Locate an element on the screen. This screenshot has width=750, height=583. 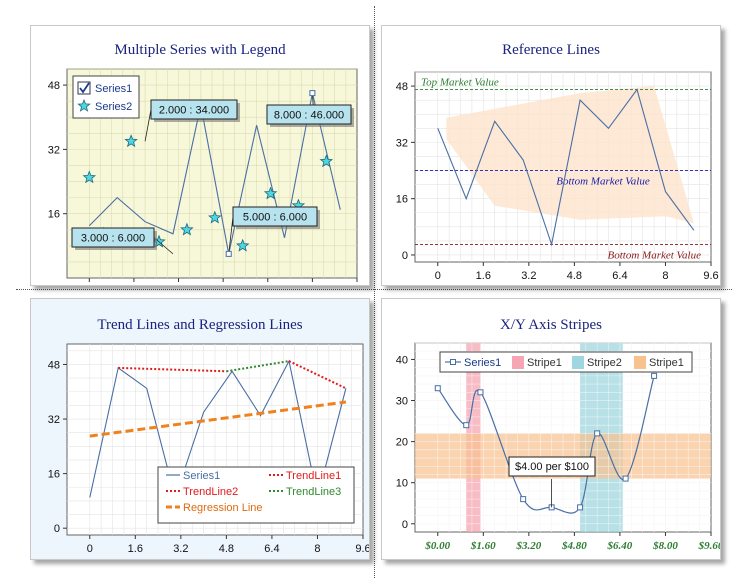
legend-label: Regression Line is located at coordinates (223, 508).